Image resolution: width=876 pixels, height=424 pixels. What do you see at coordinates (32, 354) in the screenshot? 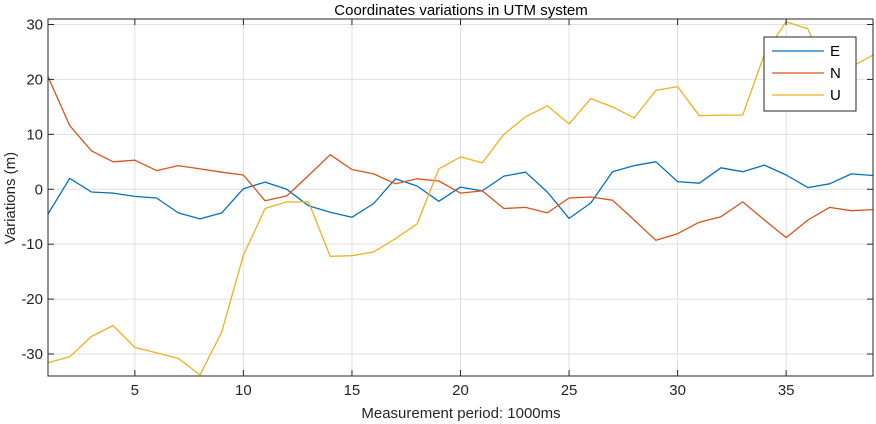
I see `y-tick-label: -30` at bounding box center [32, 354].